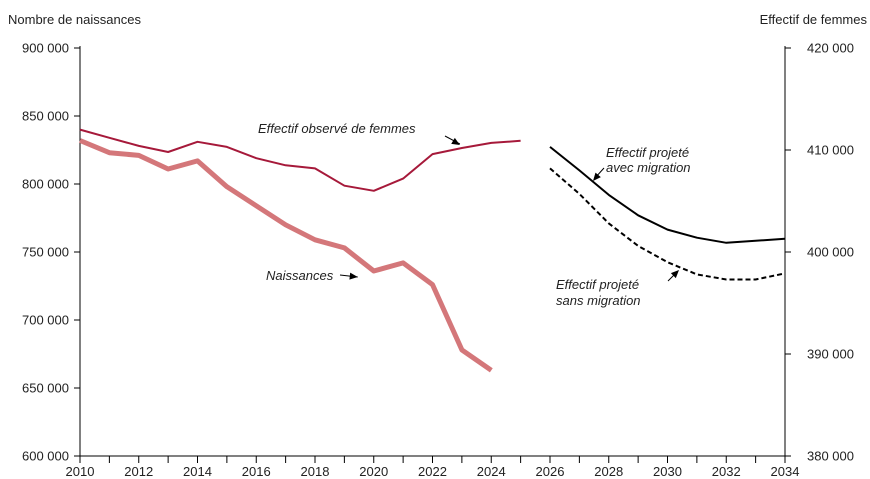 This screenshot has width=870, height=479. What do you see at coordinates (45, 320) in the screenshot?
I see `left-tick-label: 700 000` at bounding box center [45, 320].